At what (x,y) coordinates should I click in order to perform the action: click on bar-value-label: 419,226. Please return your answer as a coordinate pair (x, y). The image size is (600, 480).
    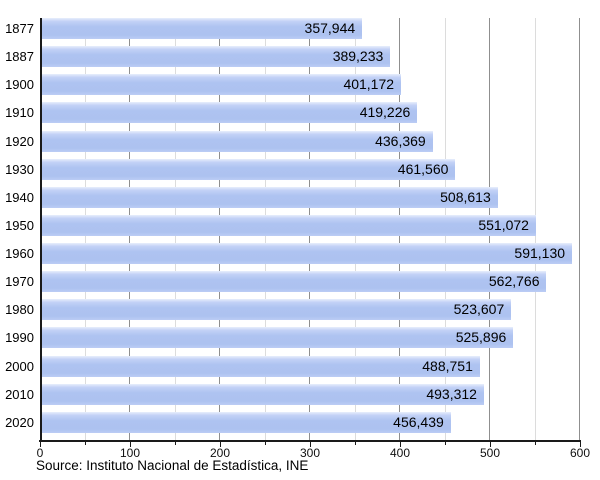
    Looking at the image, I should click on (385, 112).